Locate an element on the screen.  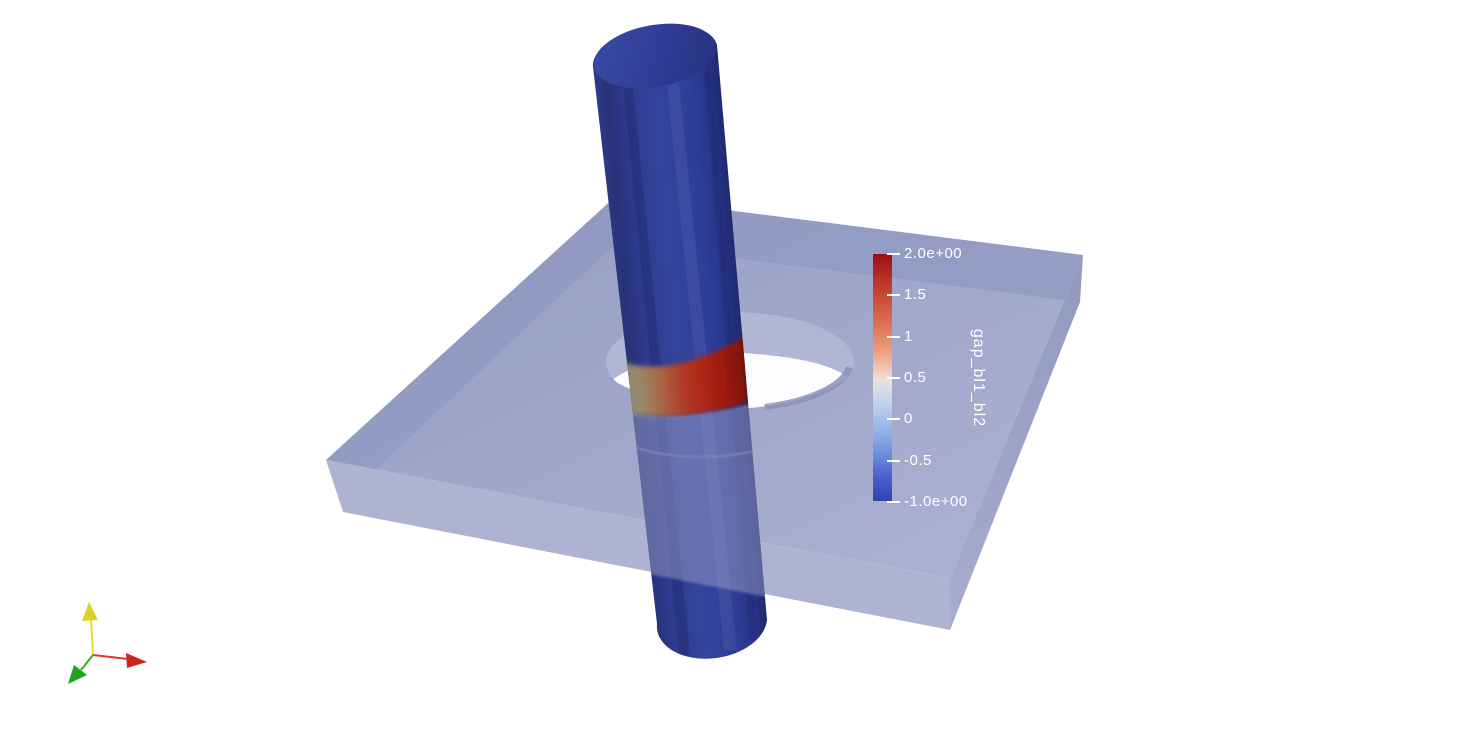
y-axis-arrow is located at coordinates (90, 629).